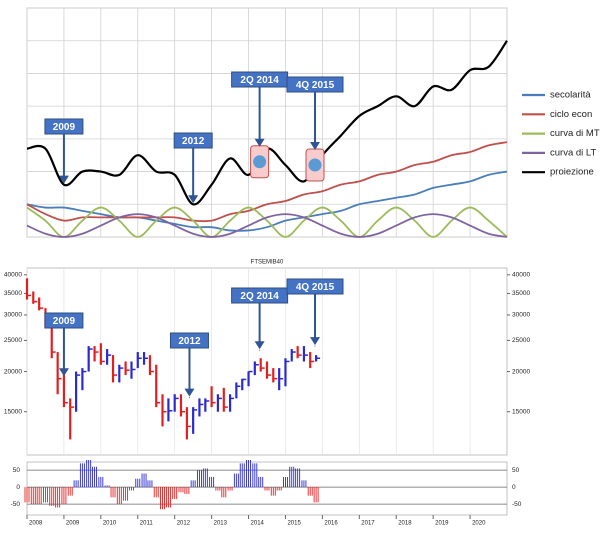 Image resolution: width=600 pixels, height=537 pixels. I want to click on legend-label: curva di LT, so click(573, 152).